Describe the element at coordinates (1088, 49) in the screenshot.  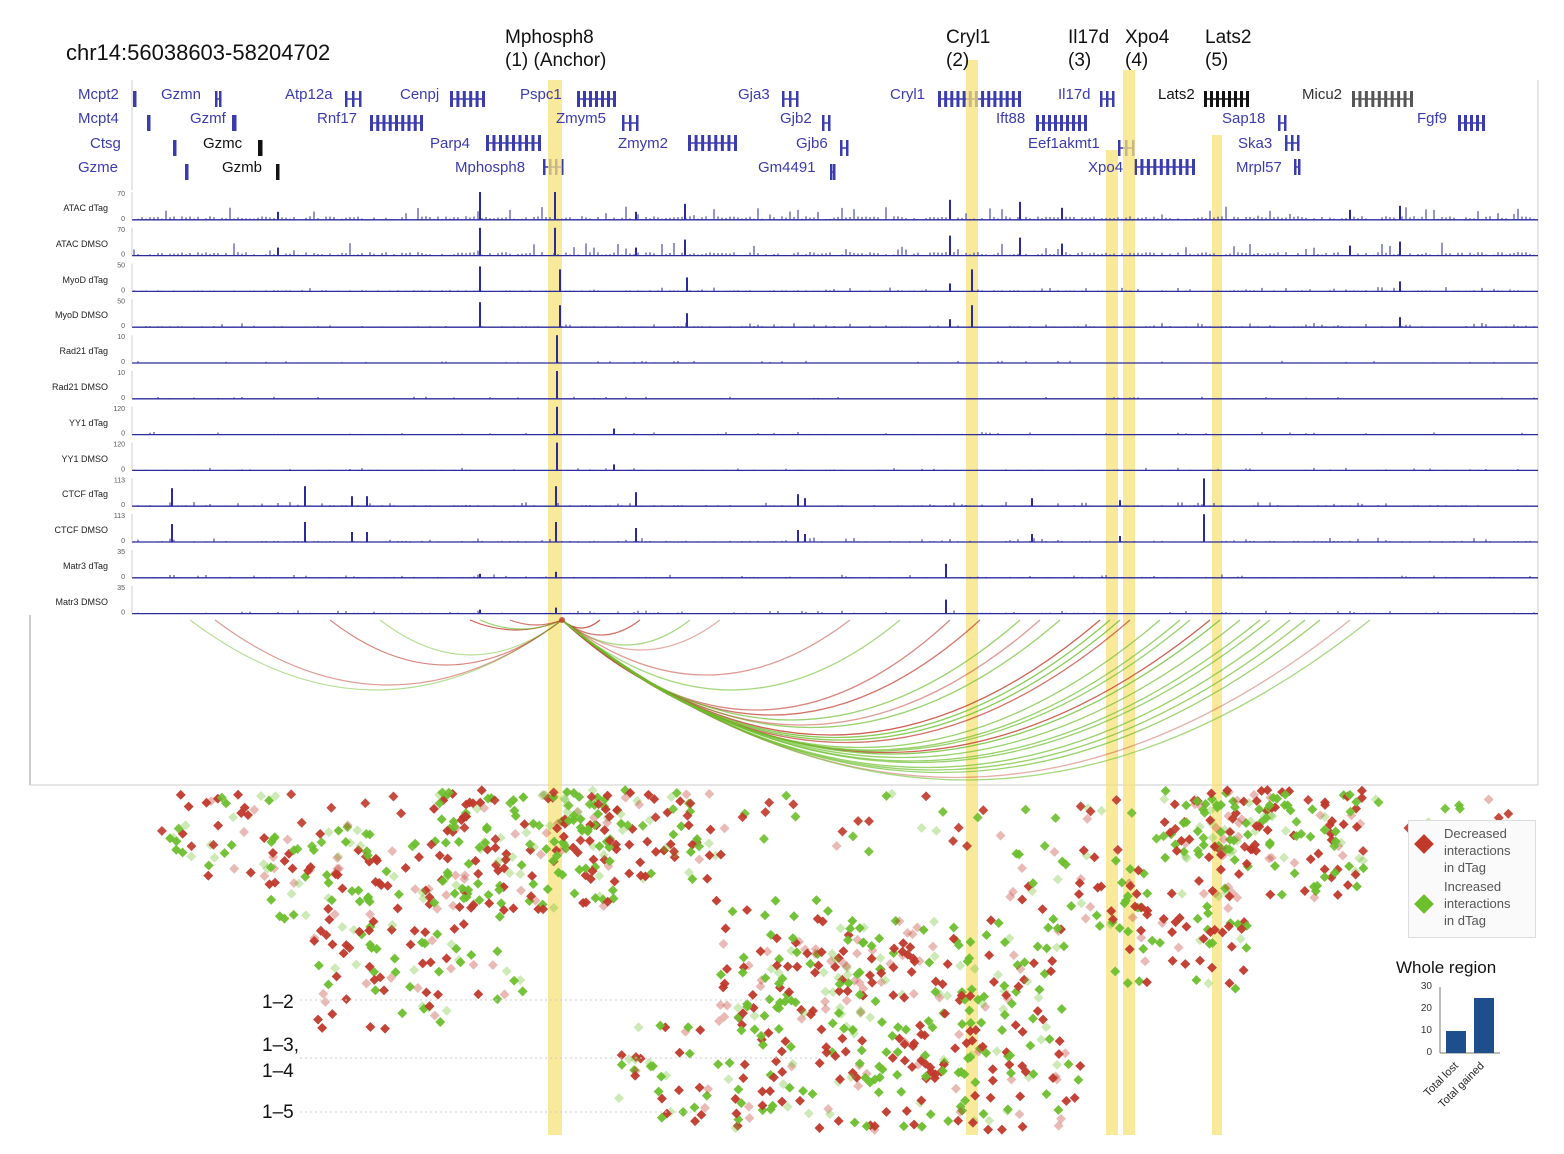
I see `anchor-label-3: Il17d (3)` at that location.